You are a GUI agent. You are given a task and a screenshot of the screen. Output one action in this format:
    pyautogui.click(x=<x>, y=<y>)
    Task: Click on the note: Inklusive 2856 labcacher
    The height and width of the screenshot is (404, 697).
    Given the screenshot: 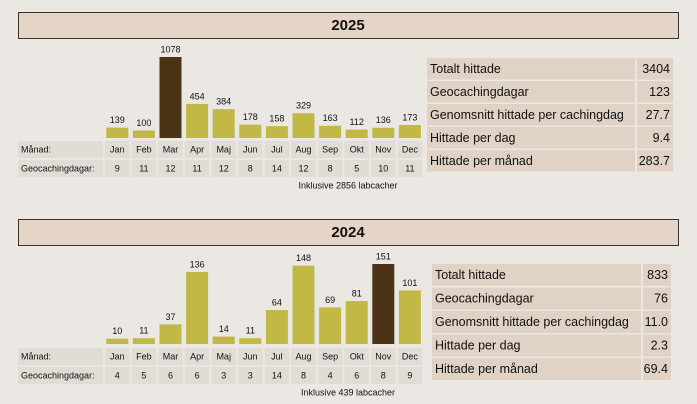 What is the action you would take?
    pyautogui.click(x=347, y=185)
    